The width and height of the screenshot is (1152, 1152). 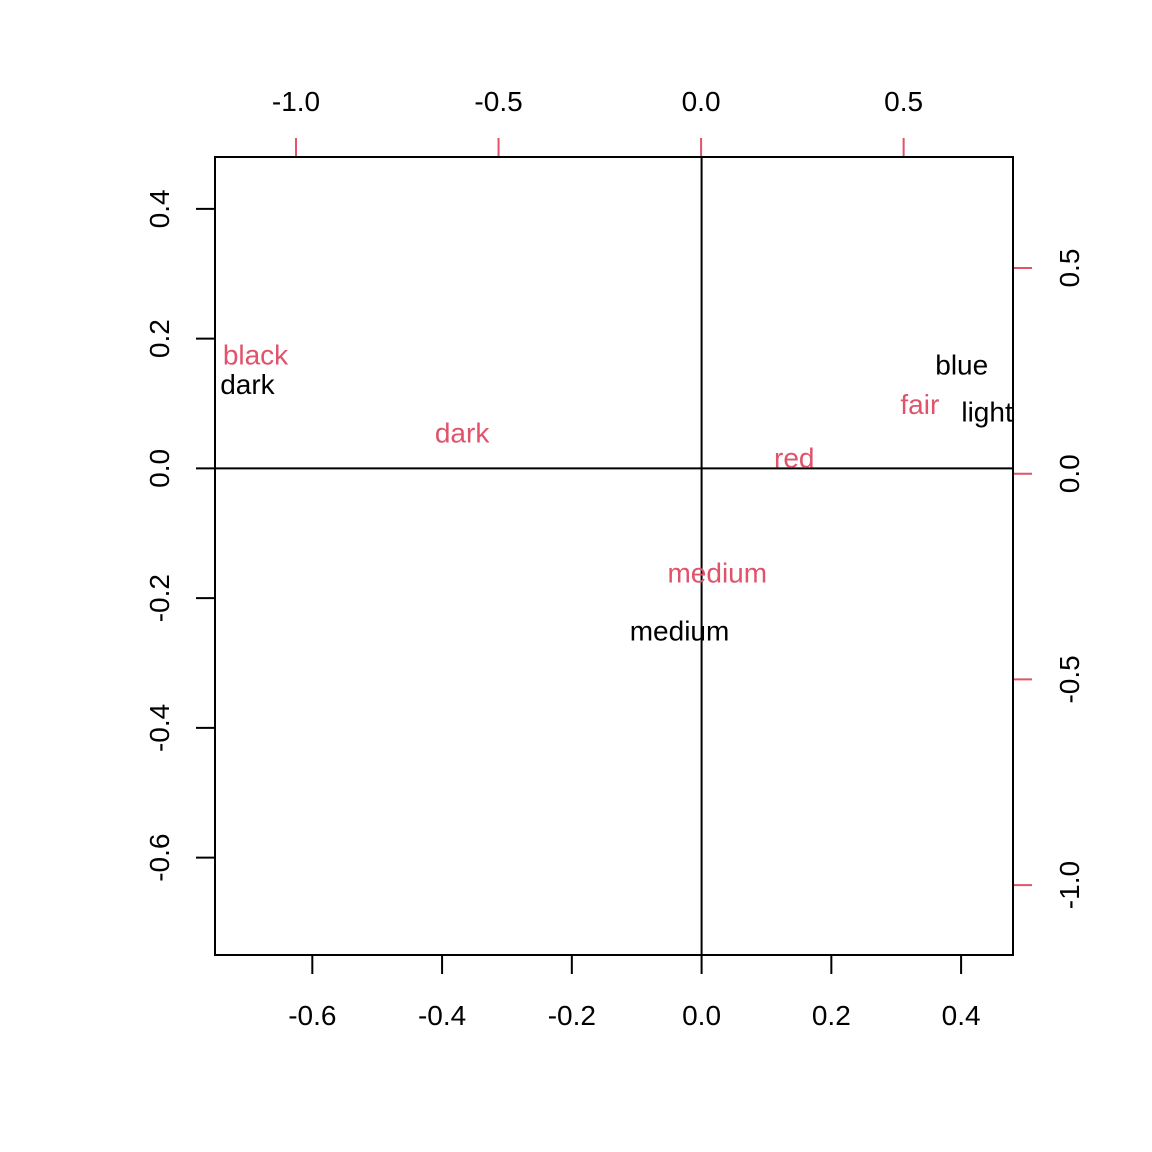 I want to click on bottom-tick-label: 0.0, so click(x=701, y=1015).